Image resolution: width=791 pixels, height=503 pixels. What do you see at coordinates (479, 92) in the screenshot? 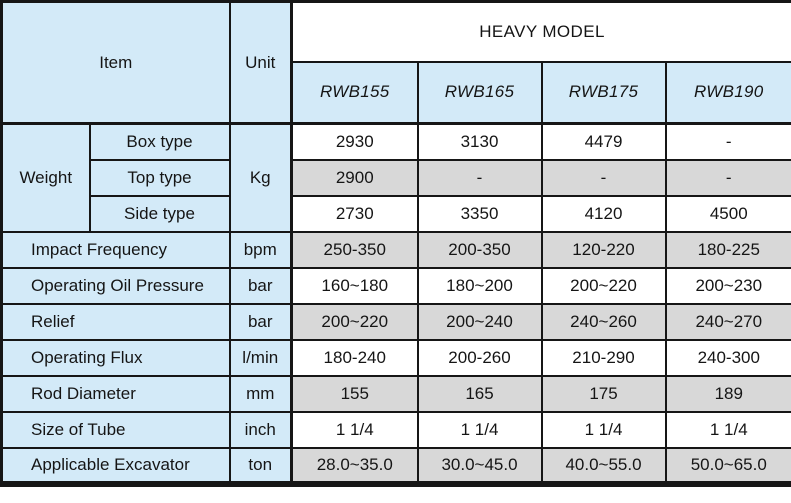
I see `model-header-rwb165: RWB165` at bounding box center [479, 92].